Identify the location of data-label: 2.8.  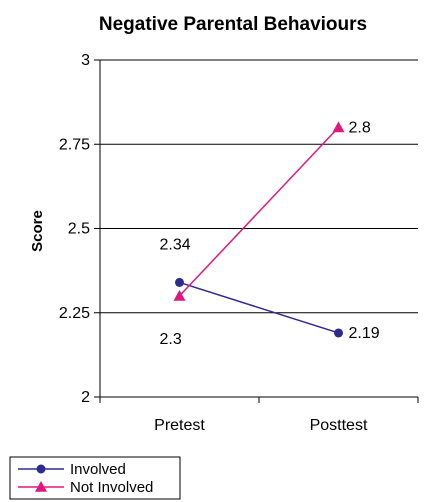
(360, 127).